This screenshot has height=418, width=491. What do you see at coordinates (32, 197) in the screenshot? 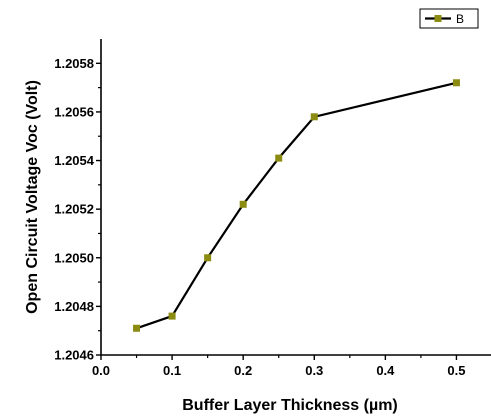
I see `y-axis-title: Open Circuit Voltage Voc (Volt)` at bounding box center [32, 197].